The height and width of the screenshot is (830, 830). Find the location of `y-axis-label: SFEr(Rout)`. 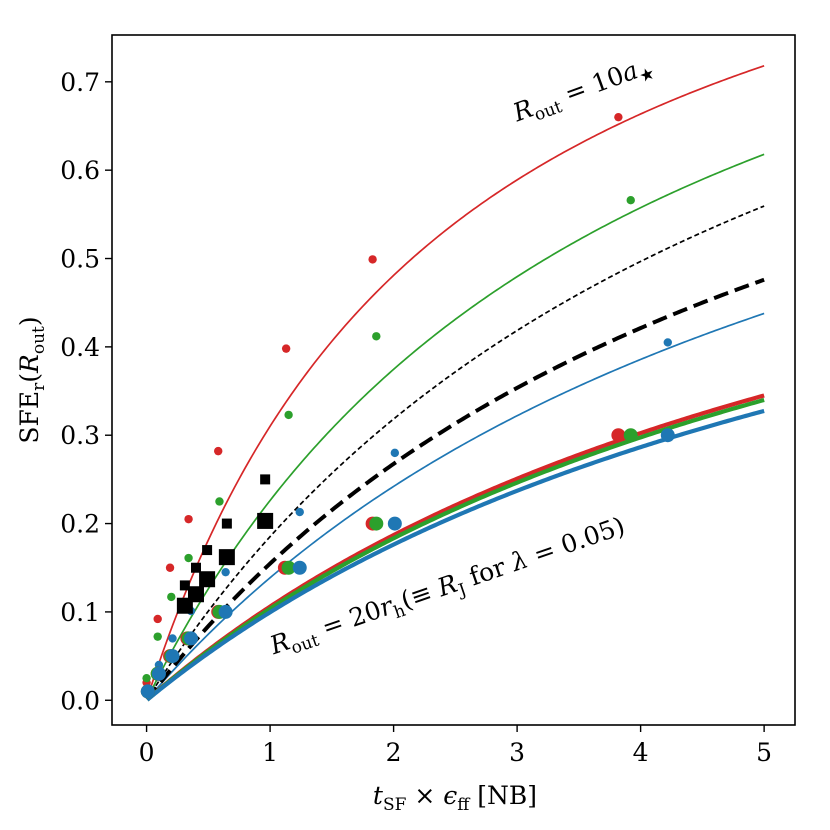

y-axis-label: SFEr(Rout) is located at coordinates (32, 379).